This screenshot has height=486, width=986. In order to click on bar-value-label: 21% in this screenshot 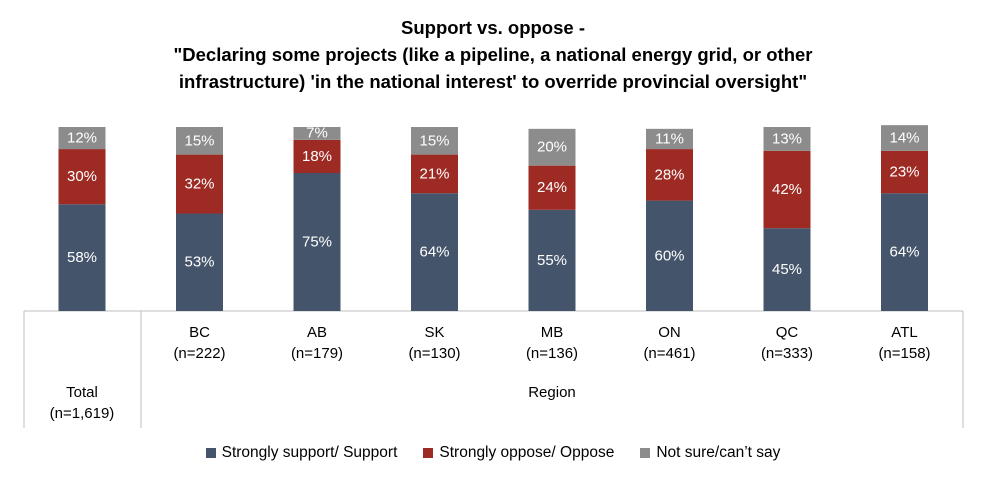, I will do `click(434, 173)`.